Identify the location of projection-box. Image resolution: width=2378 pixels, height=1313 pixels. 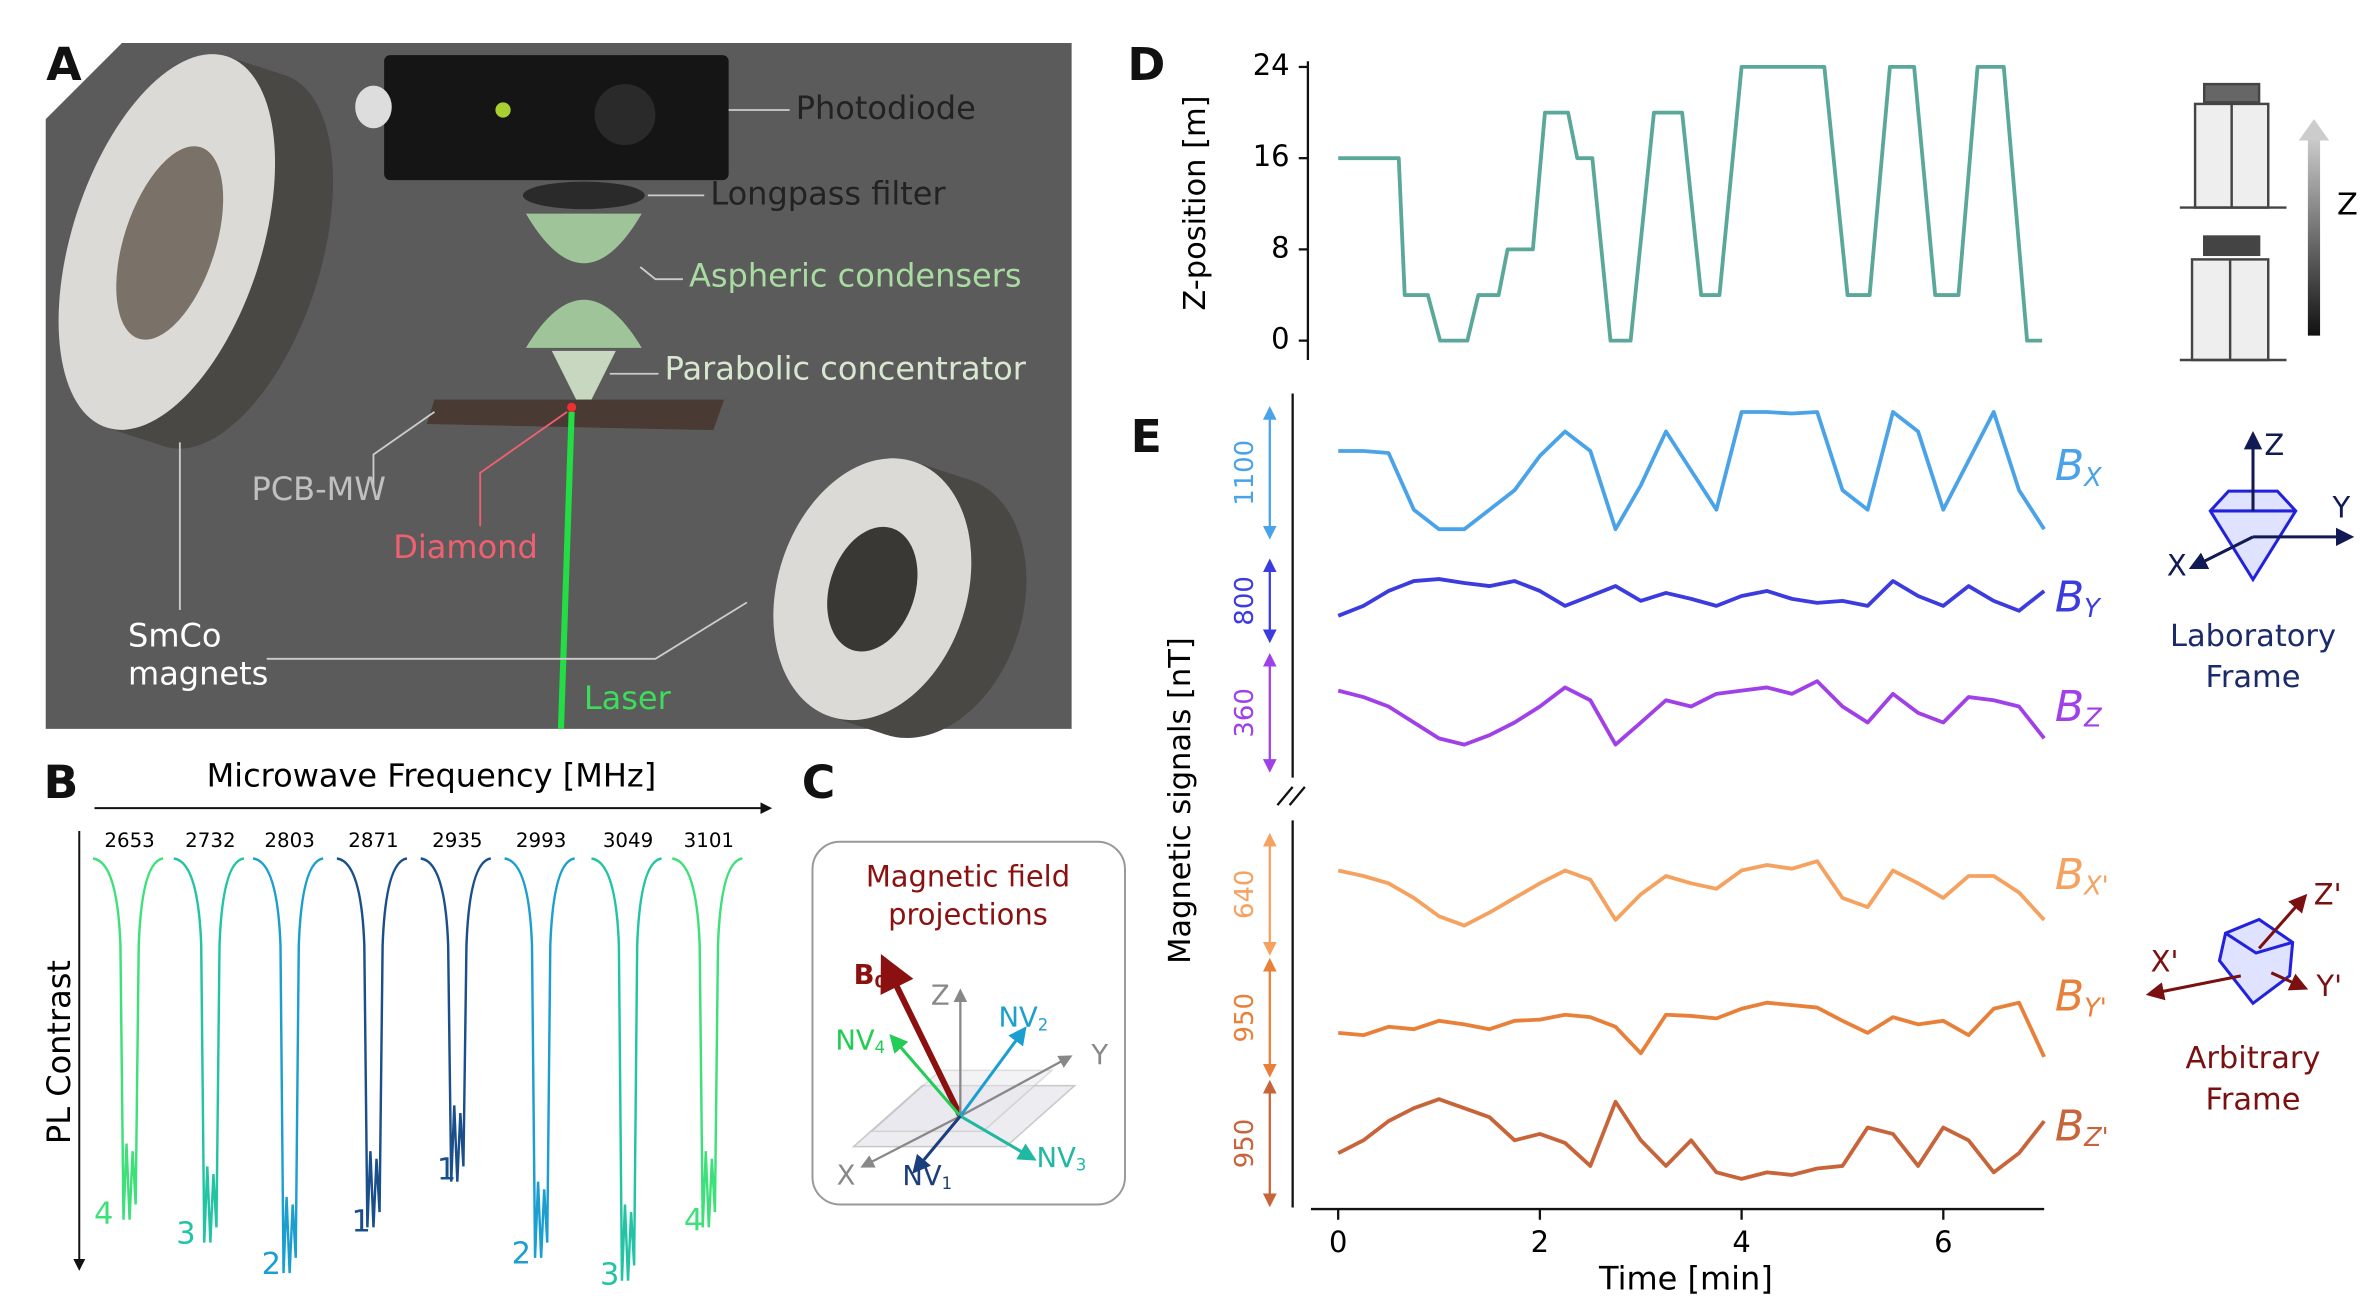
(968, 1023).